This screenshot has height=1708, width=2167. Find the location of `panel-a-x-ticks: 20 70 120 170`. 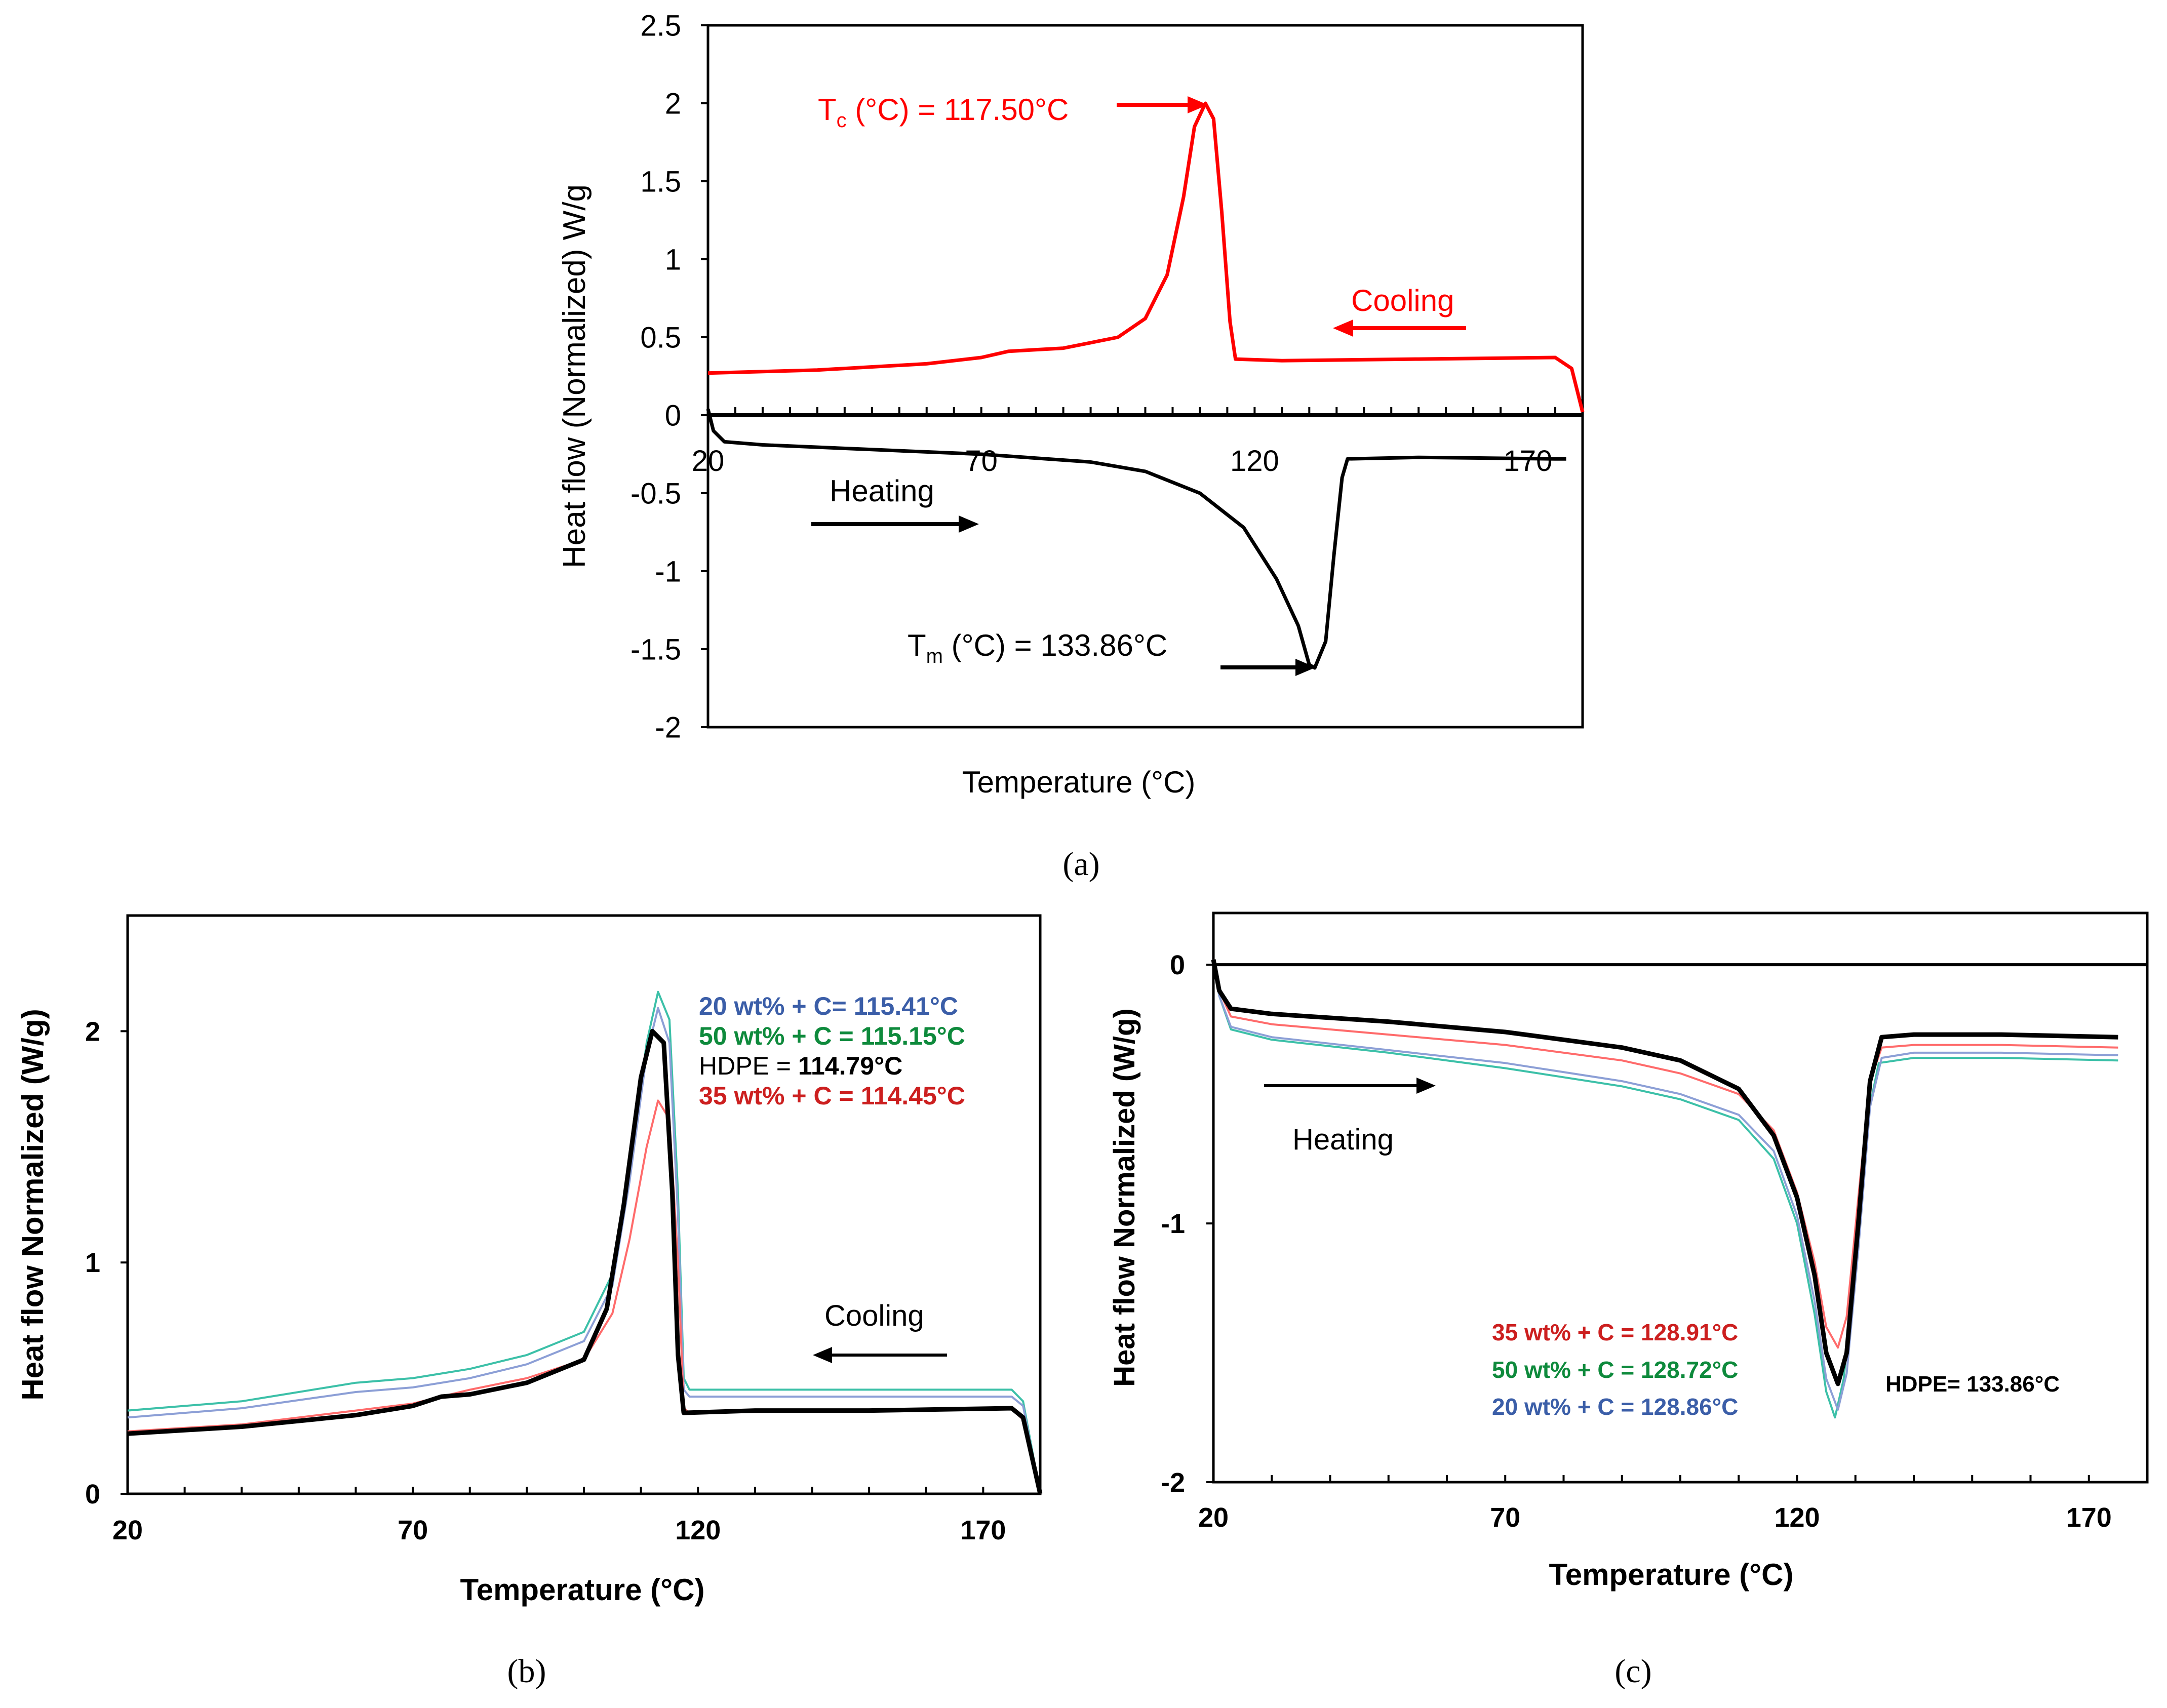

panel-a-x-ticks: 20 70 120 170 is located at coordinates (1138, 443).